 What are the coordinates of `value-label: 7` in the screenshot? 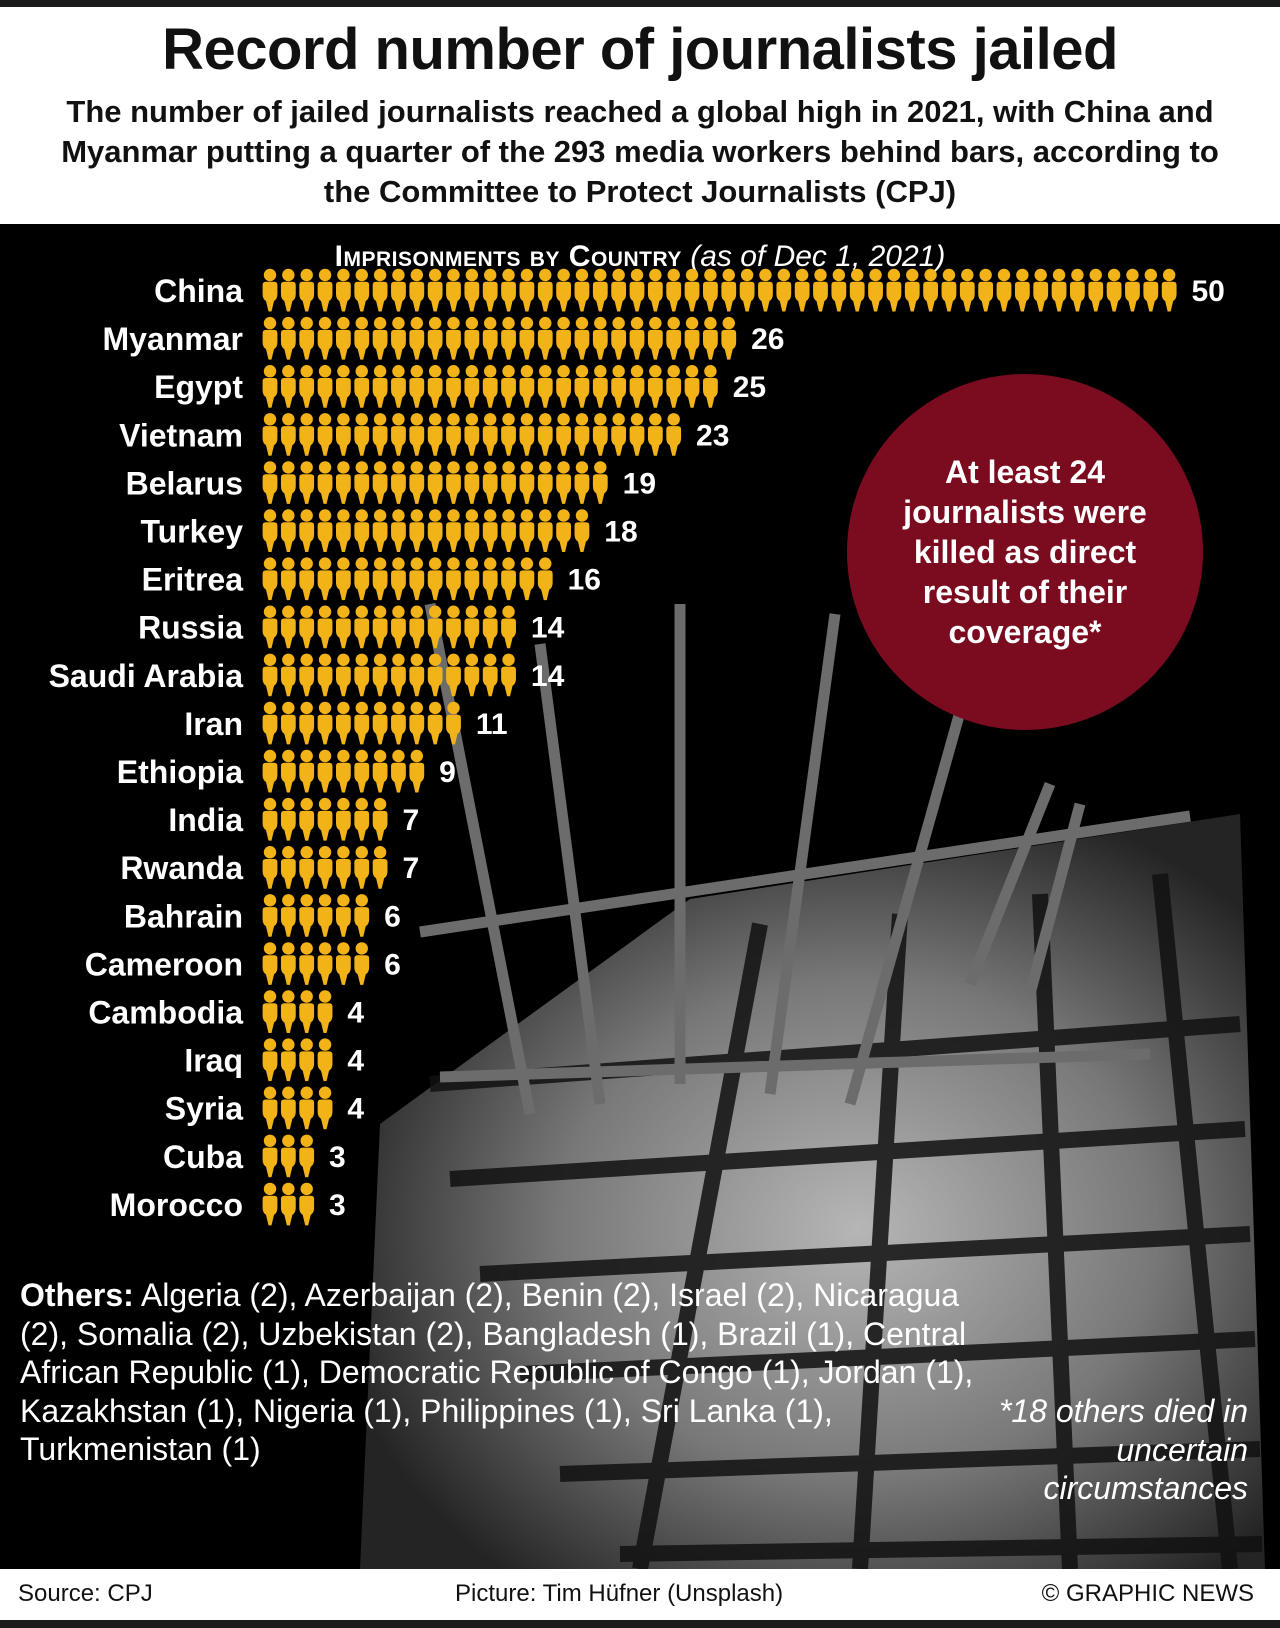 It's located at (410, 868).